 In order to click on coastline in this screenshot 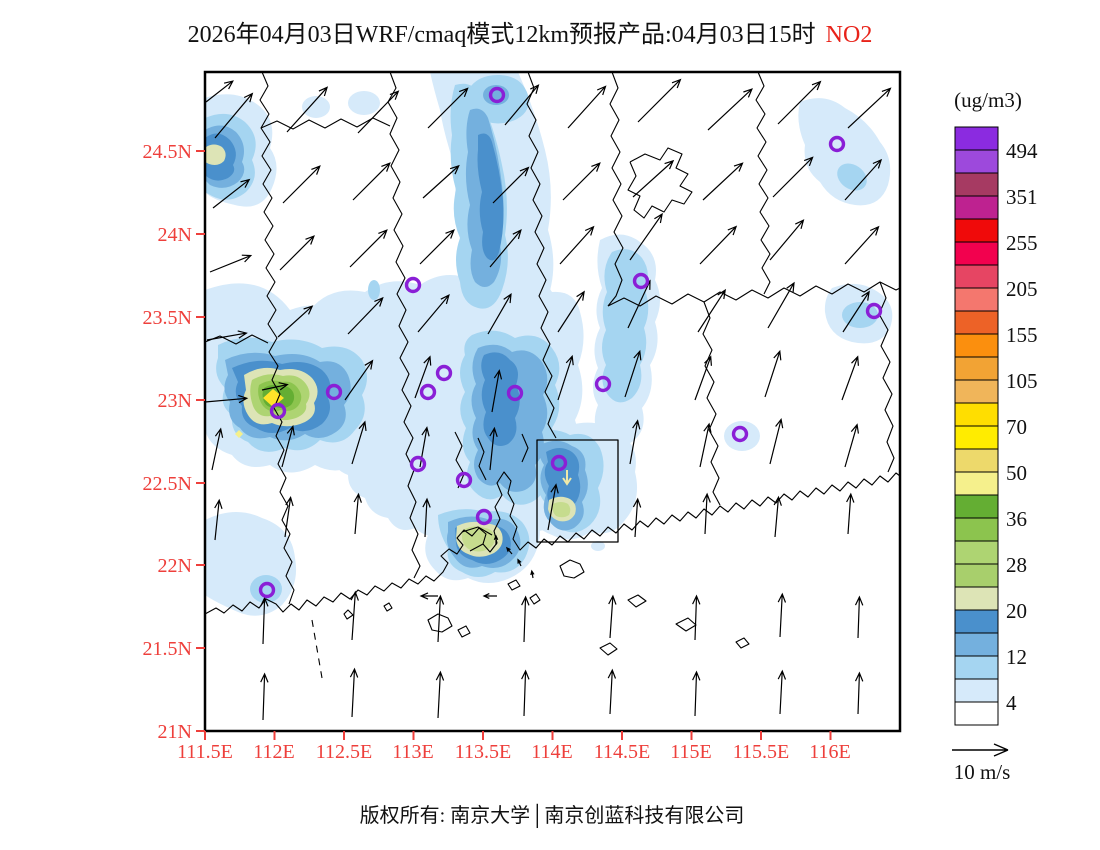, I will do `click(552, 543)`.